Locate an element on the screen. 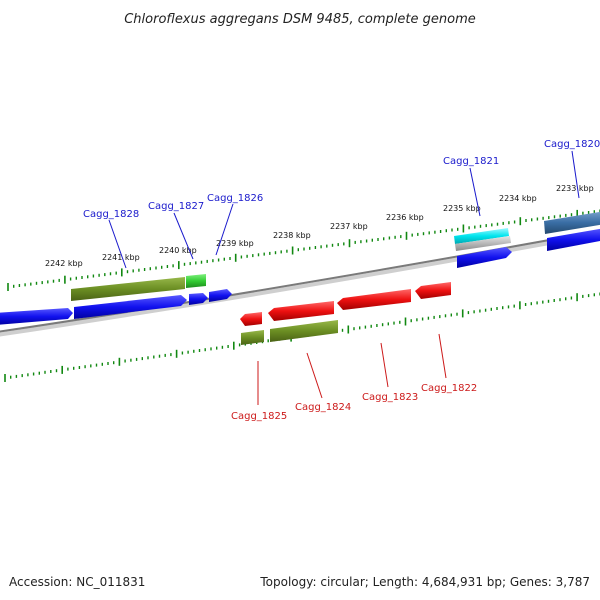 This screenshot has height=600, width=600. gene-label: Cagg_1828 is located at coordinates (111, 214).